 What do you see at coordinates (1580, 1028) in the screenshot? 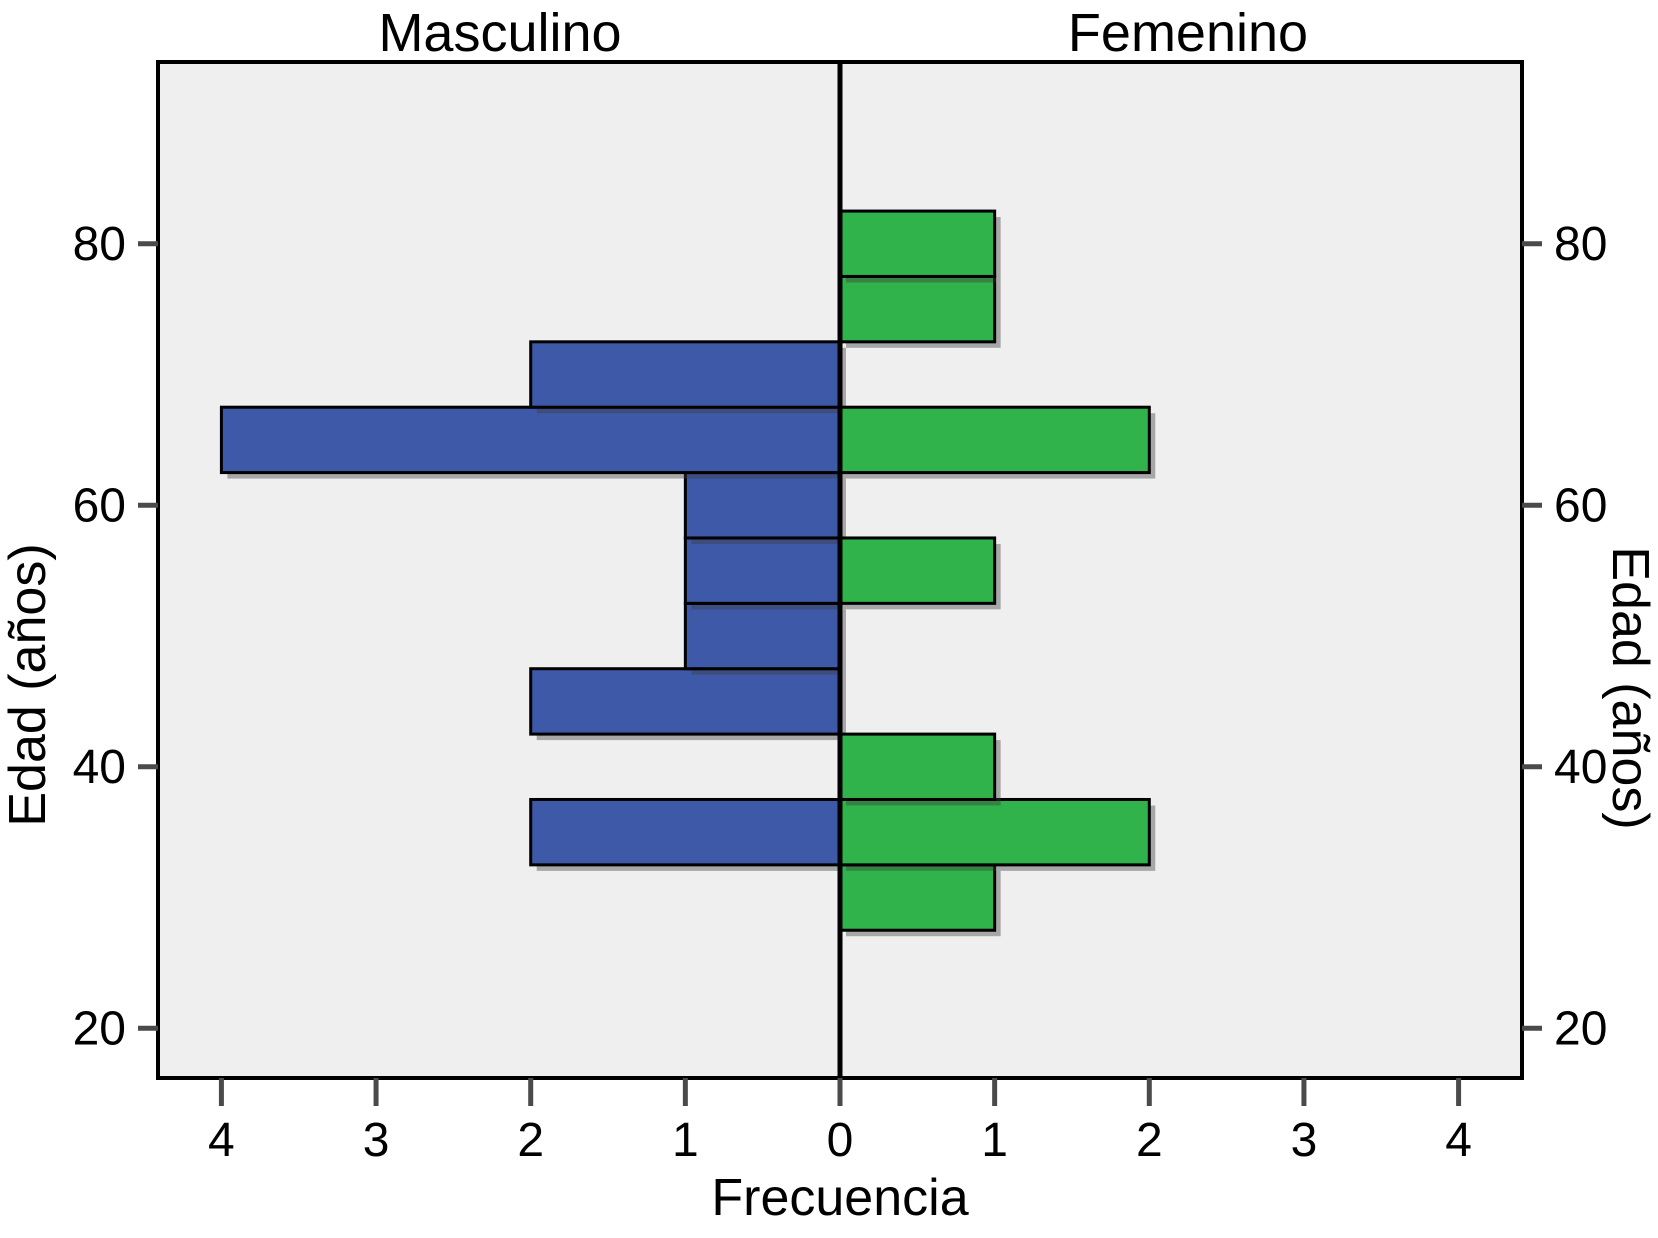
I see `y-tick-label-right-20: 20` at bounding box center [1580, 1028].